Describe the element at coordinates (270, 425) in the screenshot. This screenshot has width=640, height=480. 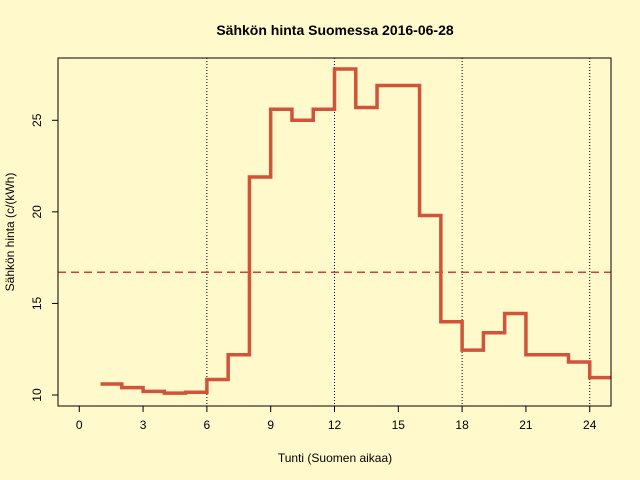
I see `x-tick-label-9: 9` at that location.